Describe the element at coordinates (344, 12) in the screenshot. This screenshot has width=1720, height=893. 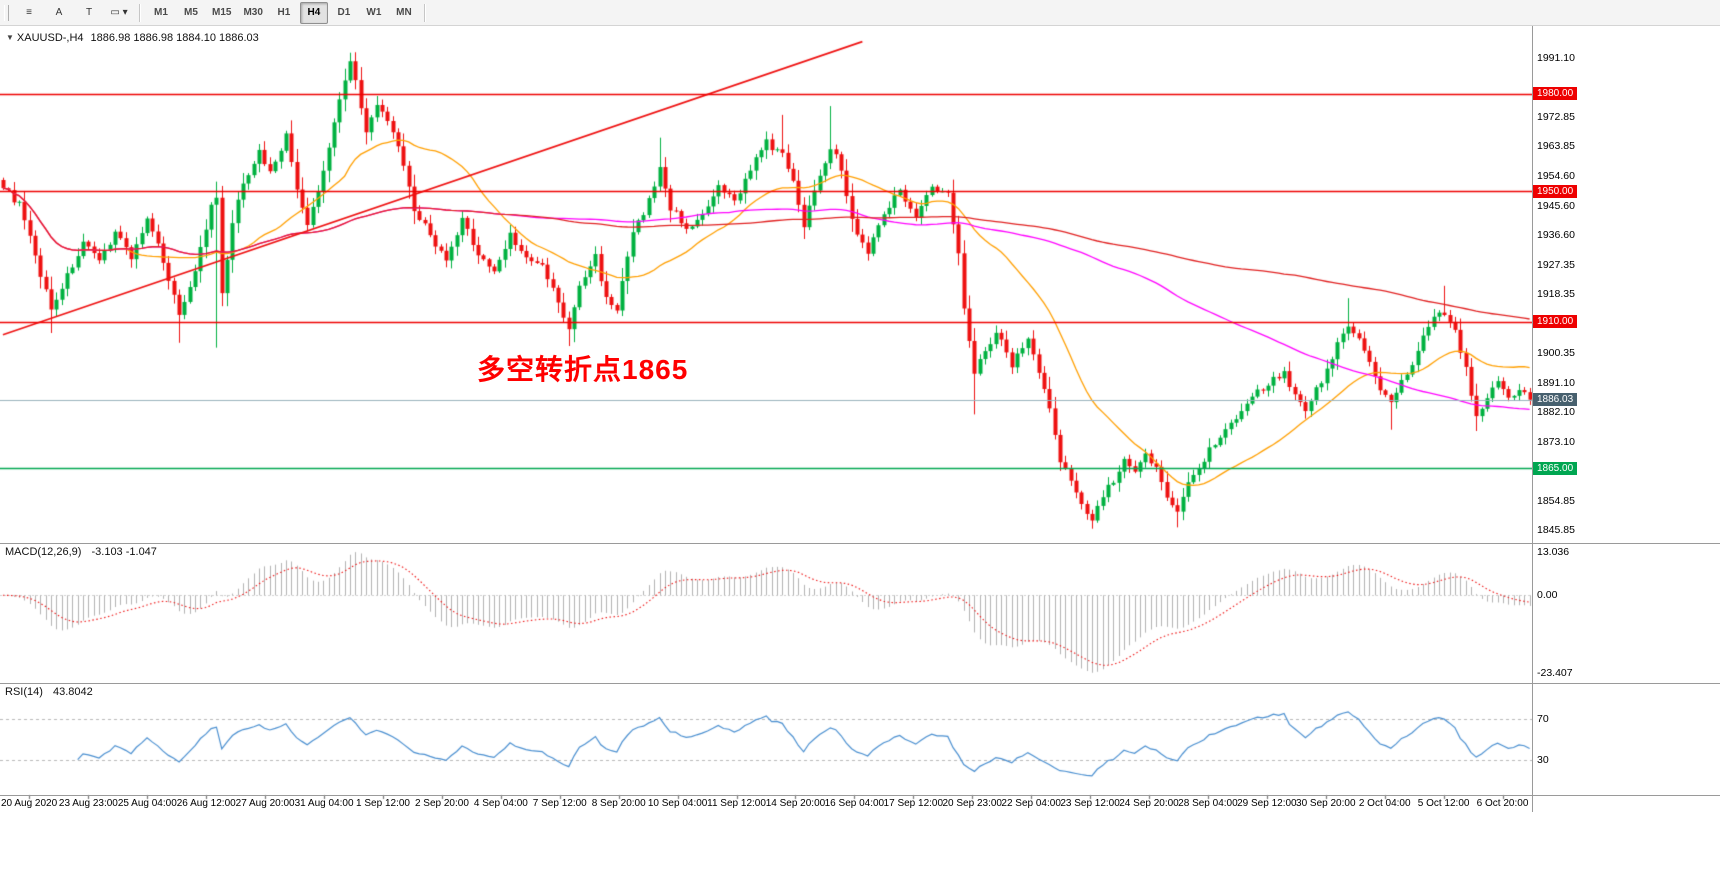
I see `timeframe-button-d1: D1` at that location.